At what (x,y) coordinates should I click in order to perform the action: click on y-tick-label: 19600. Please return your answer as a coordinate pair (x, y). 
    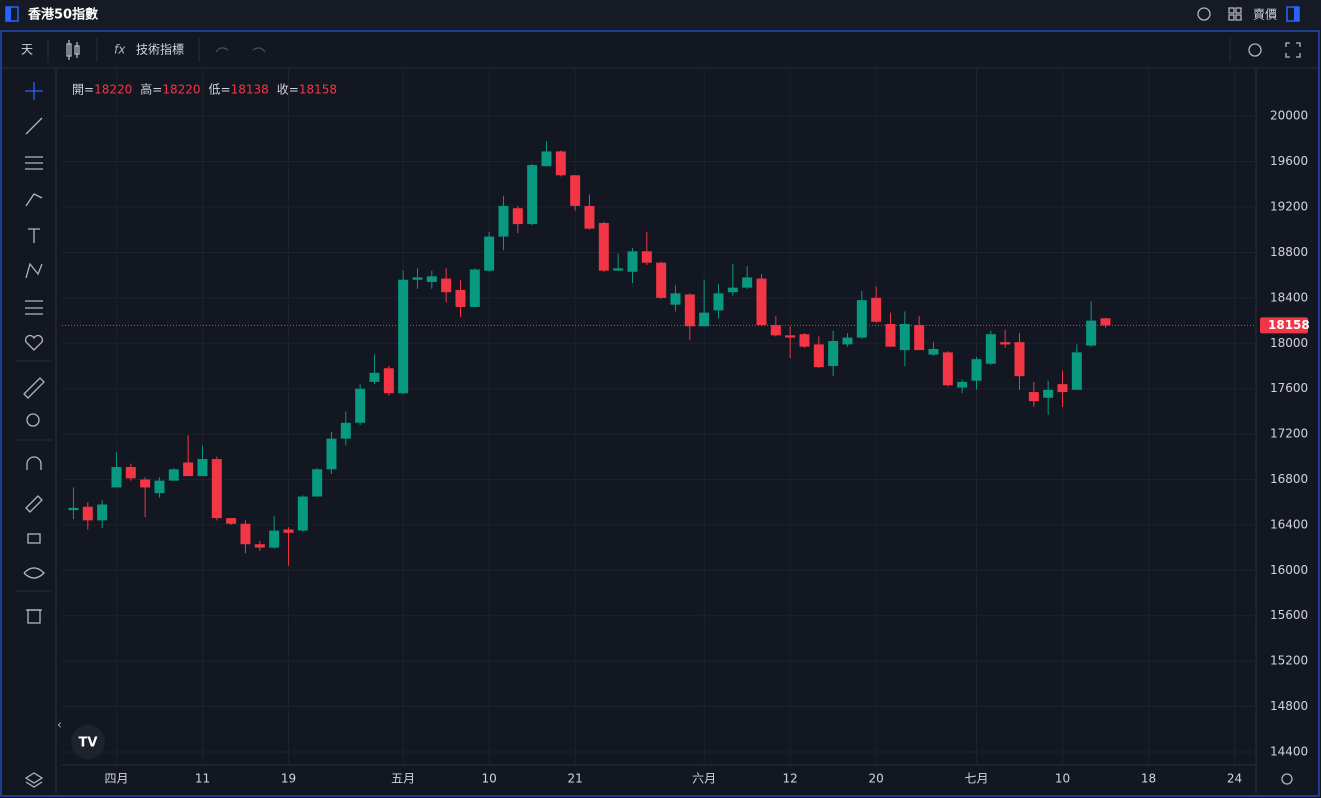
    Looking at the image, I should click on (1289, 161).